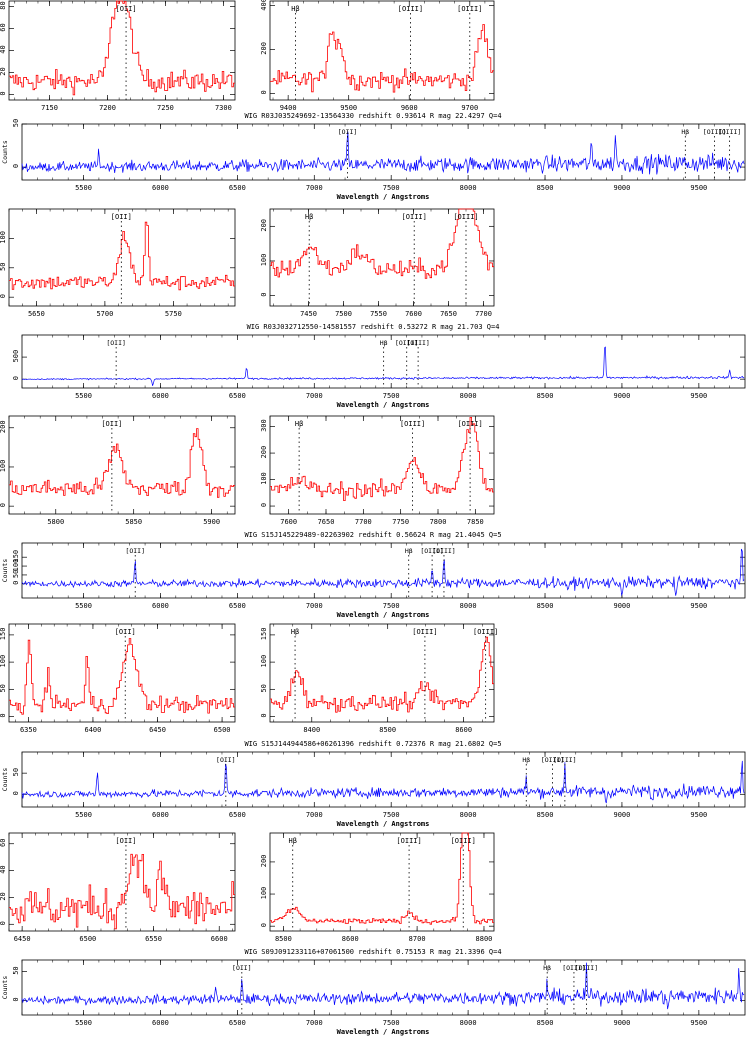 The image size is (747, 1041). What do you see at coordinates (698, 1023) in the screenshot?
I see `x-tick-label: 9500` at bounding box center [698, 1023].